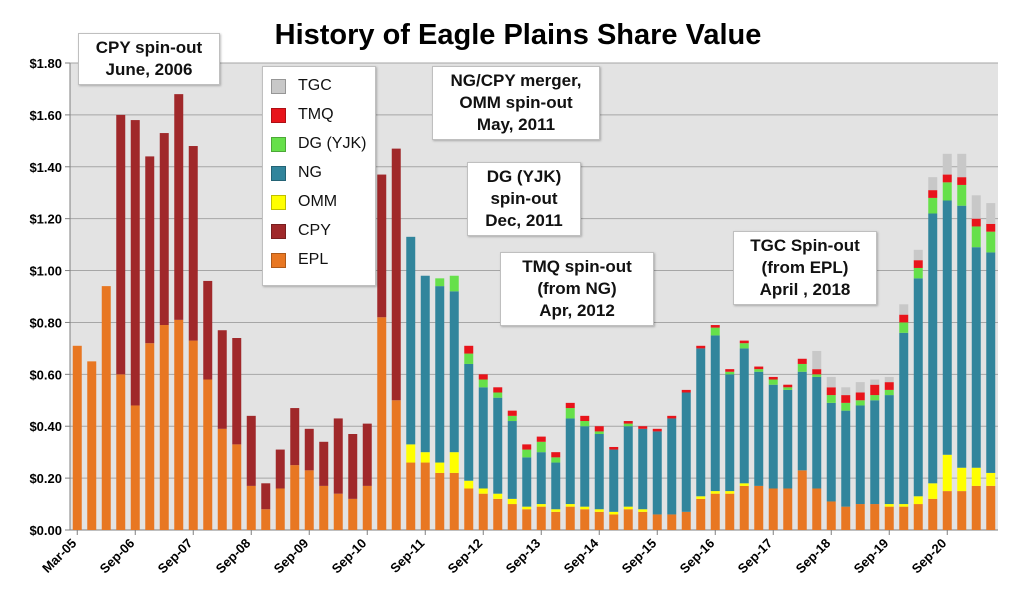  What do you see at coordinates (465, 556) in the screenshot?
I see `x-tick-label: Sep-12` at bounding box center [465, 556].